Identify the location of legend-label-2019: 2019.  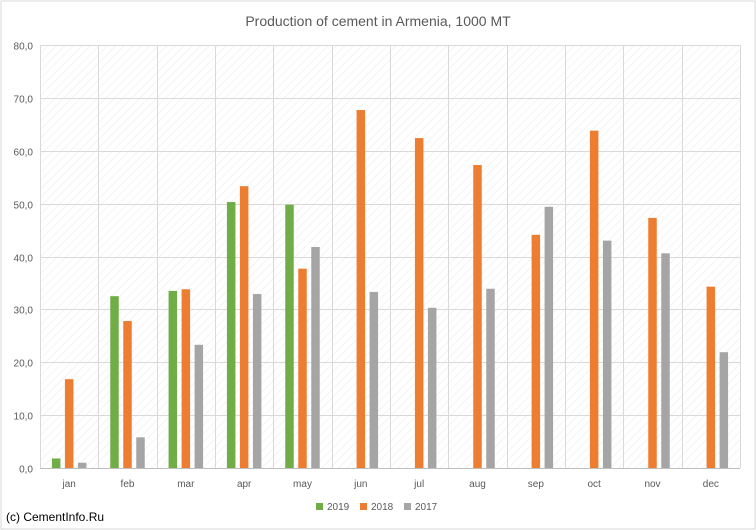
(338, 507).